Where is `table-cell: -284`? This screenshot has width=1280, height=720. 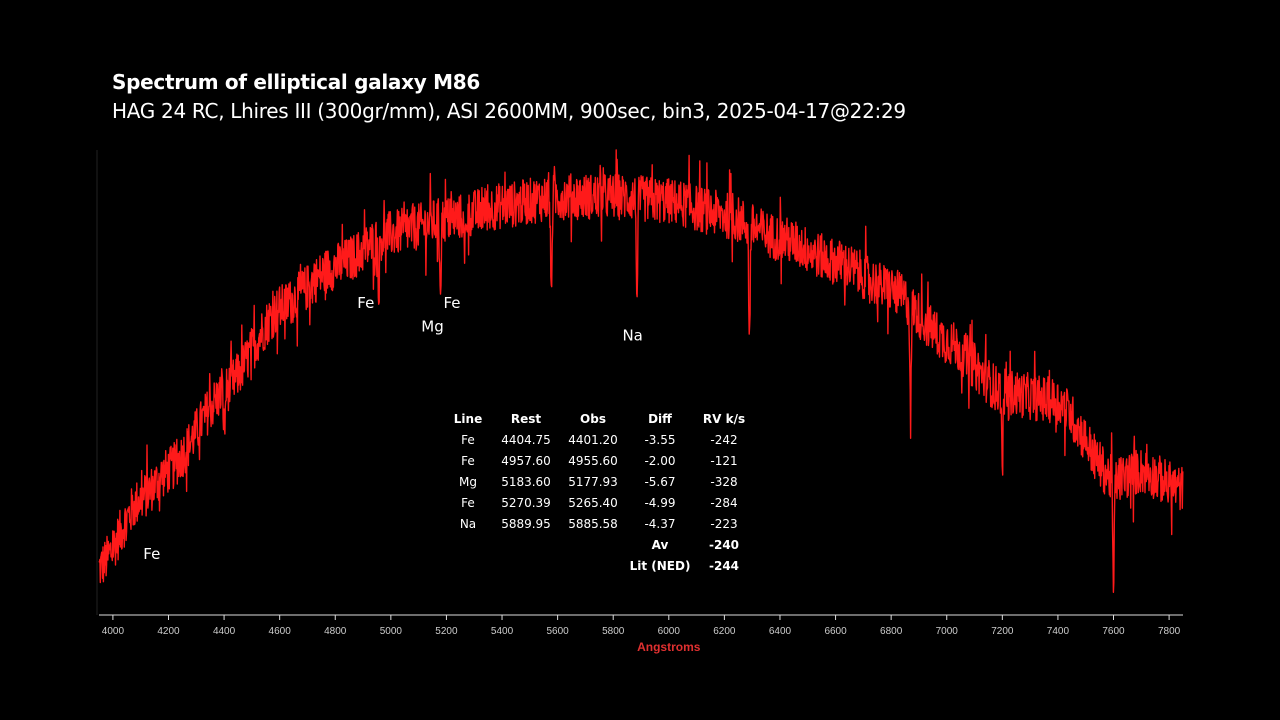 table-cell: -284 is located at coordinates (724, 502).